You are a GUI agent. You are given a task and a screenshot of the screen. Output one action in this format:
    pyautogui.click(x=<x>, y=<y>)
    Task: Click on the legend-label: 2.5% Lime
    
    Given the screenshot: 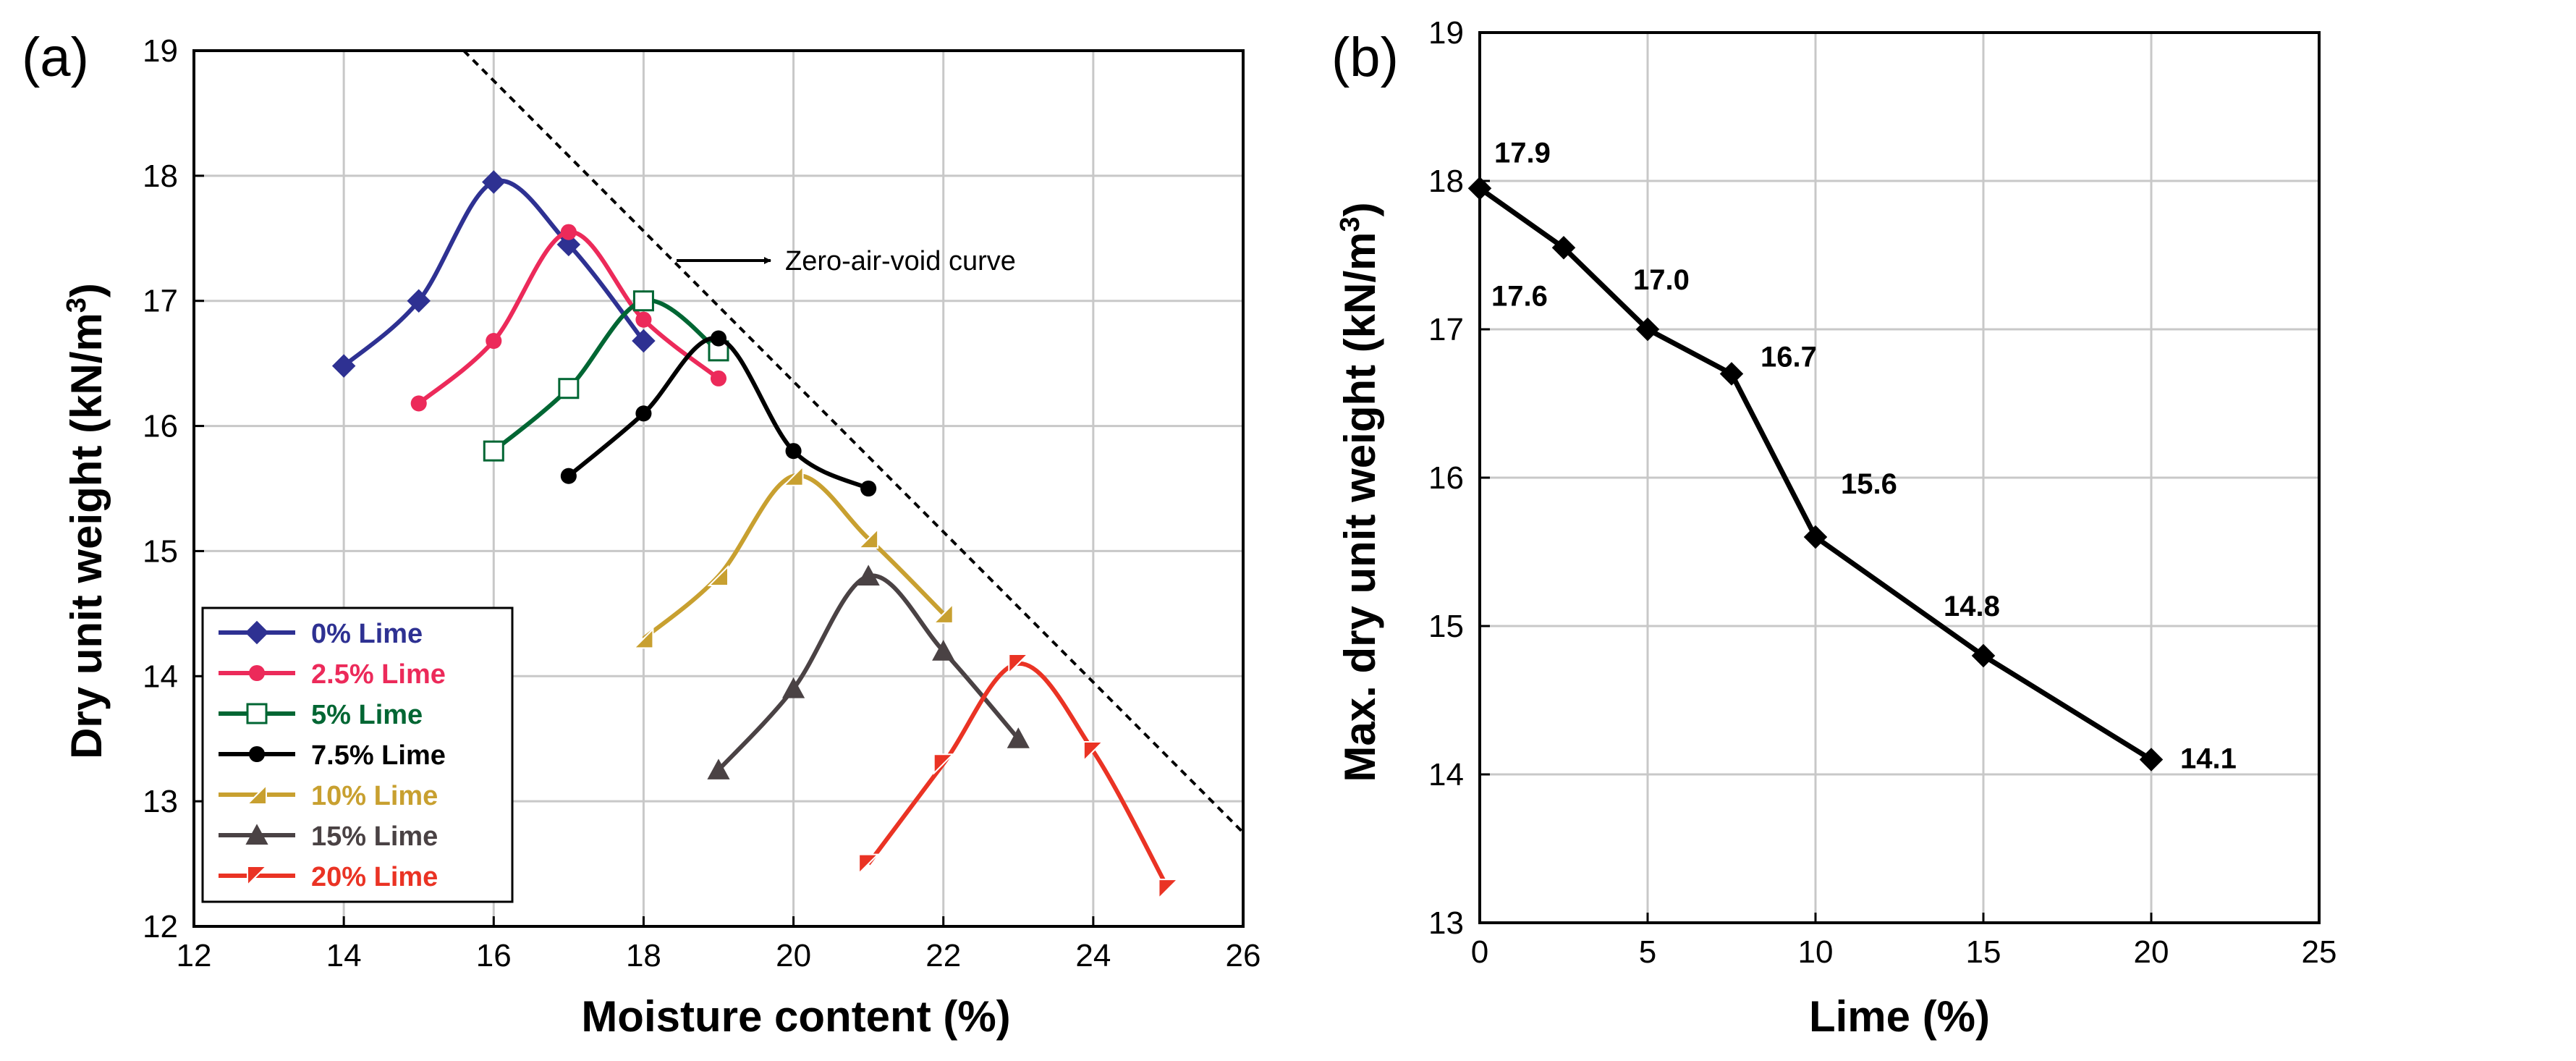 What is the action you would take?
    pyautogui.click(x=379, y=674)
    